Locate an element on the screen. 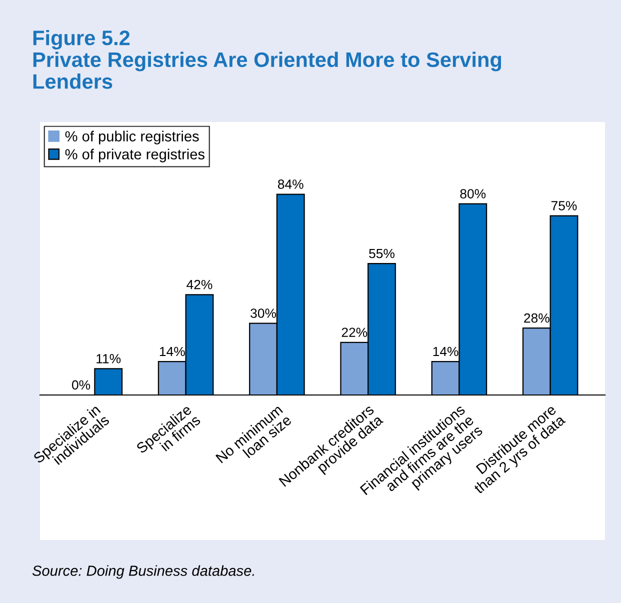 The image size is (621, 603). data-label: 22% is located at coordinates (355, 332).